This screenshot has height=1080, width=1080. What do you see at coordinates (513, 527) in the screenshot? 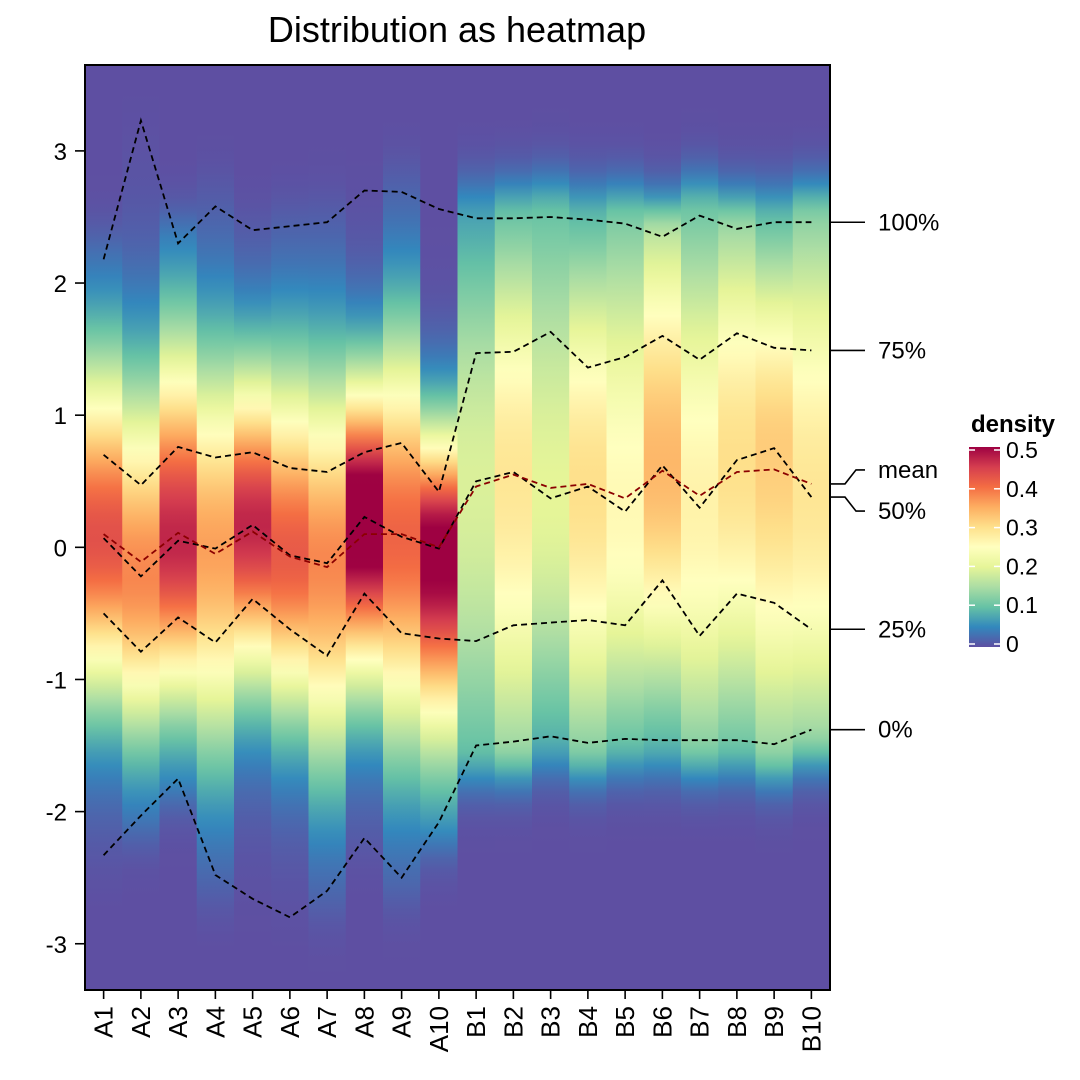
I see `heatmap-column-b2` at bounding box center [513, 527].